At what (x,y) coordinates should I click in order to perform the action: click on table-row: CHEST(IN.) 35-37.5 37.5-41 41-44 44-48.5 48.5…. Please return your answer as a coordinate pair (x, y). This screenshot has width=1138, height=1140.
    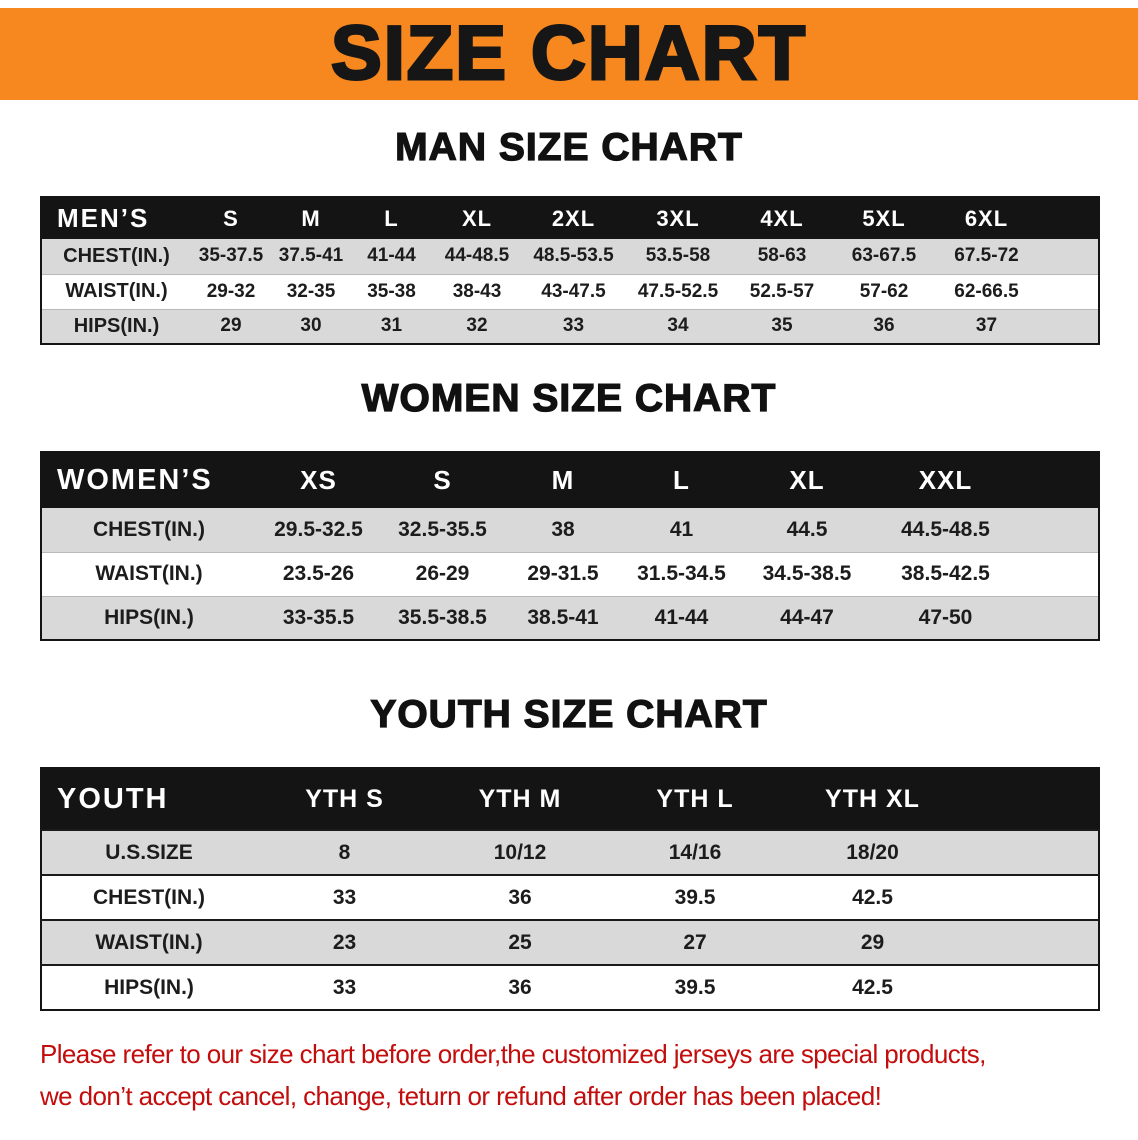
    Looking at the image, I should click on (570, 256).